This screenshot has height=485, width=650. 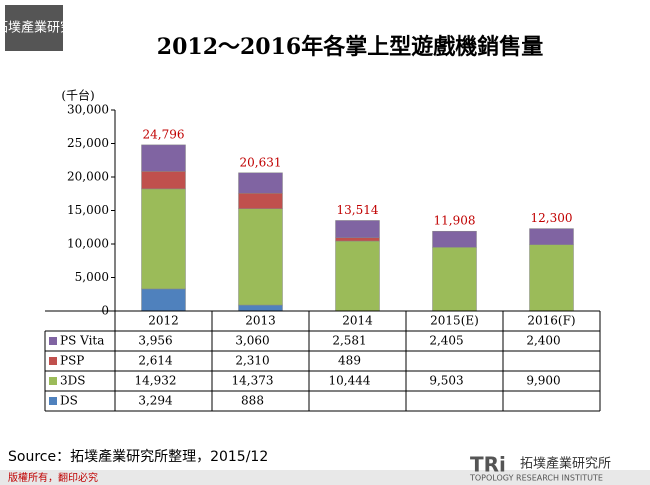 What do you see at coordinates (488, 465) in the screenshot?
I see `tri-mark: TRi` at bounding box center [488, 465].